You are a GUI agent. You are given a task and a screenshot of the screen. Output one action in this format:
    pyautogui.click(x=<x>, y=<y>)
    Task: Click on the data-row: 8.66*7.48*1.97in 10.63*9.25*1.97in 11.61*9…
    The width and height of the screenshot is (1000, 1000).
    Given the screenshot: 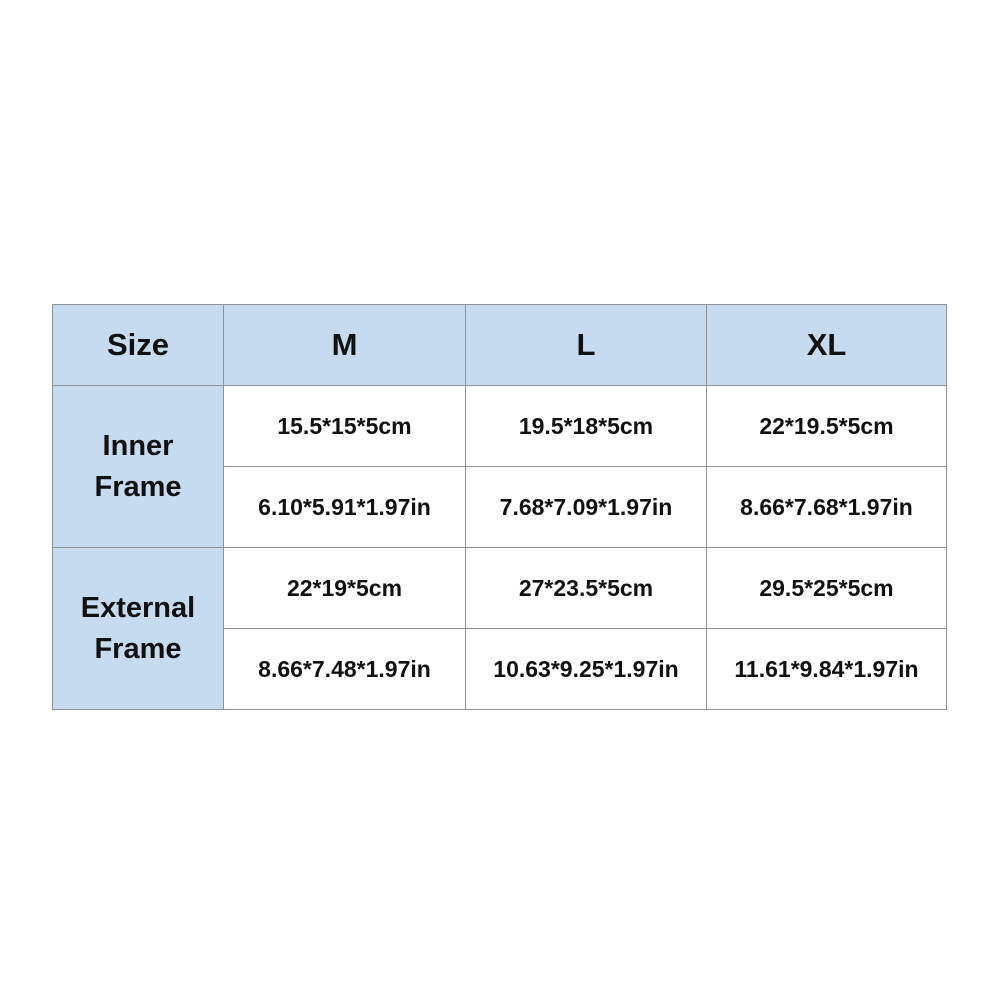 What is the action you would take?
    pyautogui.click(x=500, y=669)
    